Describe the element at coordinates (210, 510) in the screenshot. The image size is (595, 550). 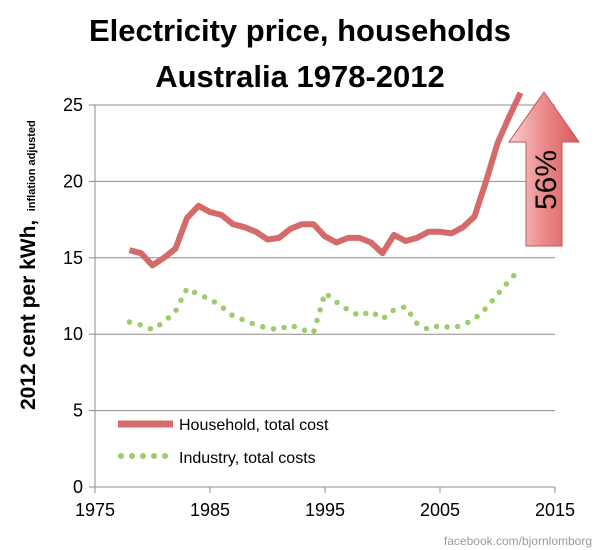
I see `x-tick-label: 1985` at that location.